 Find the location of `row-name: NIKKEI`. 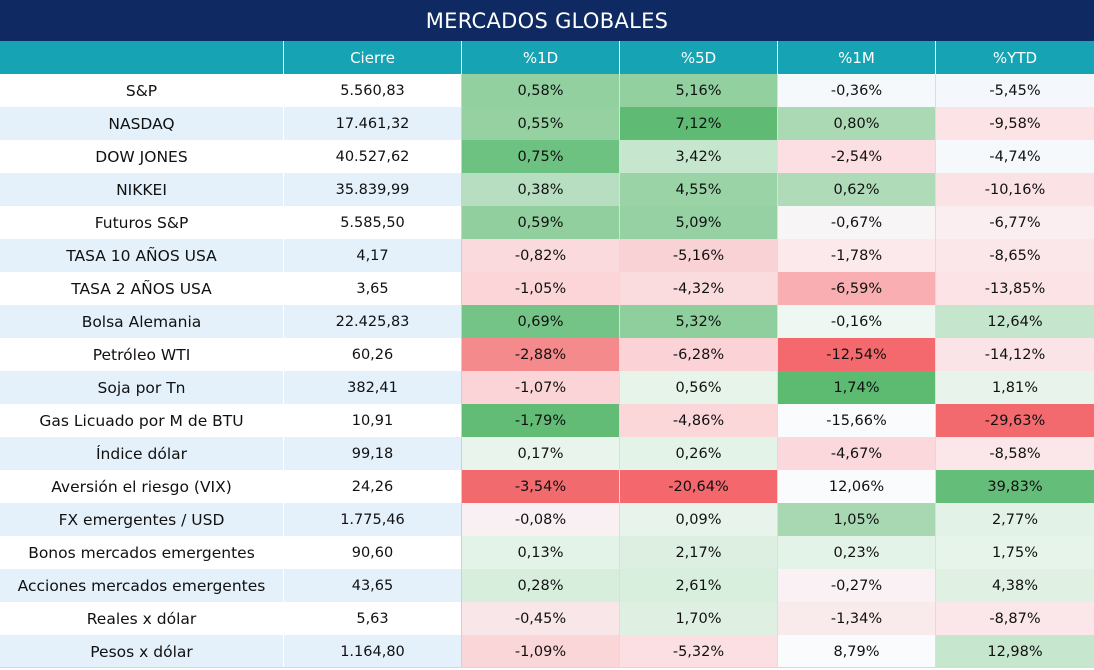

row-name: NIKKEI is located at coordinates (142, 189).